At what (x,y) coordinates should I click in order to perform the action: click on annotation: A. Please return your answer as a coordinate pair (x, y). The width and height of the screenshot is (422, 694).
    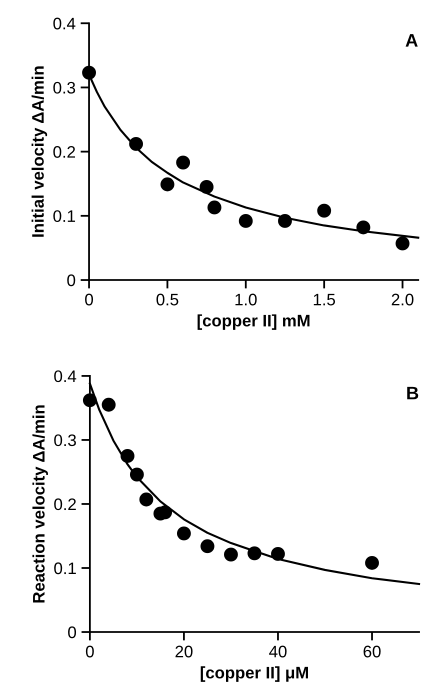
    Looking at the image, I should click on (412, 40).